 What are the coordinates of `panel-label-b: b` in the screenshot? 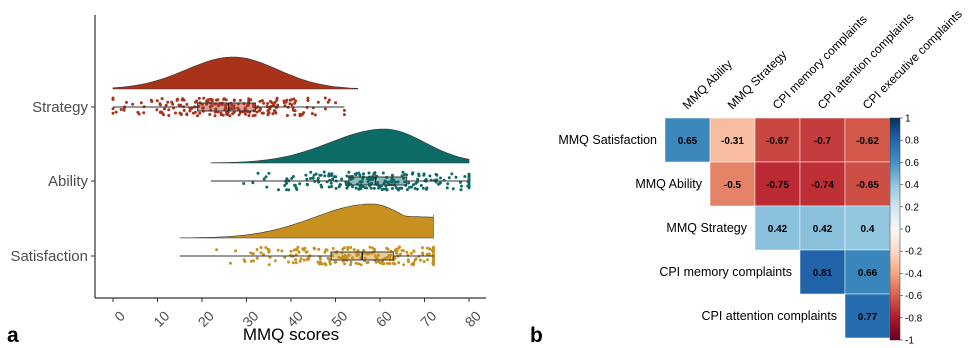 It's located at (536, 335).